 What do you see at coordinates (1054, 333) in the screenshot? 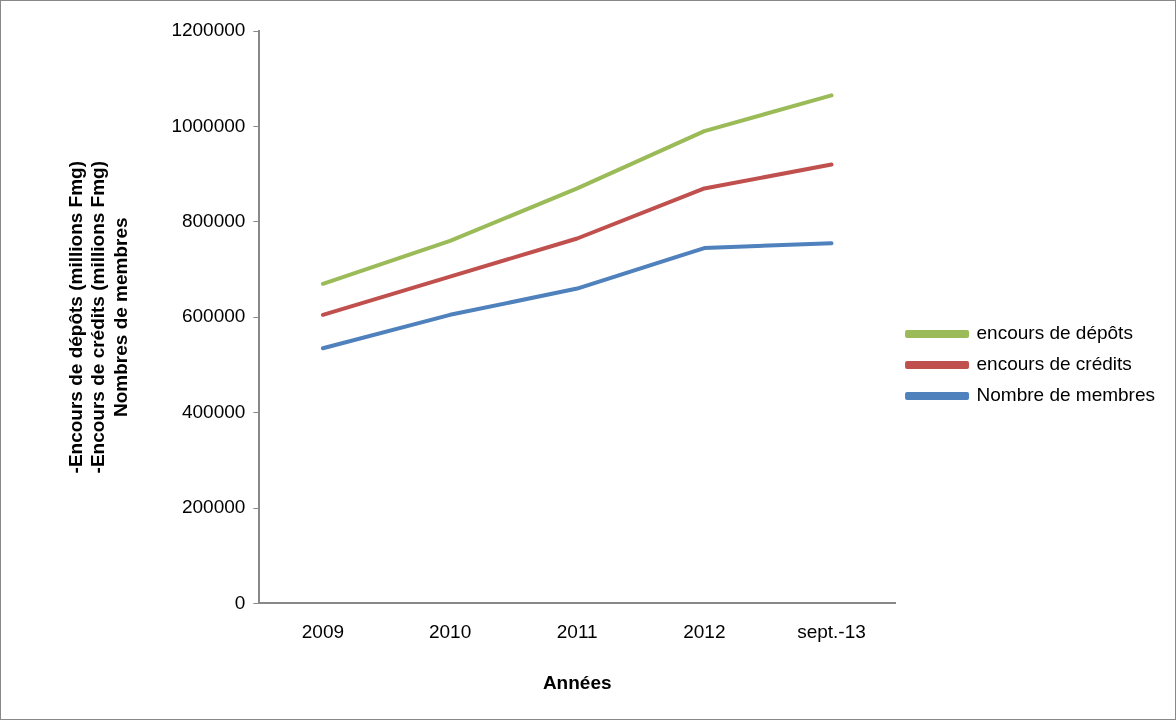
I see `legend-label: encours de dépôts` at bounding box center [1054, 333].